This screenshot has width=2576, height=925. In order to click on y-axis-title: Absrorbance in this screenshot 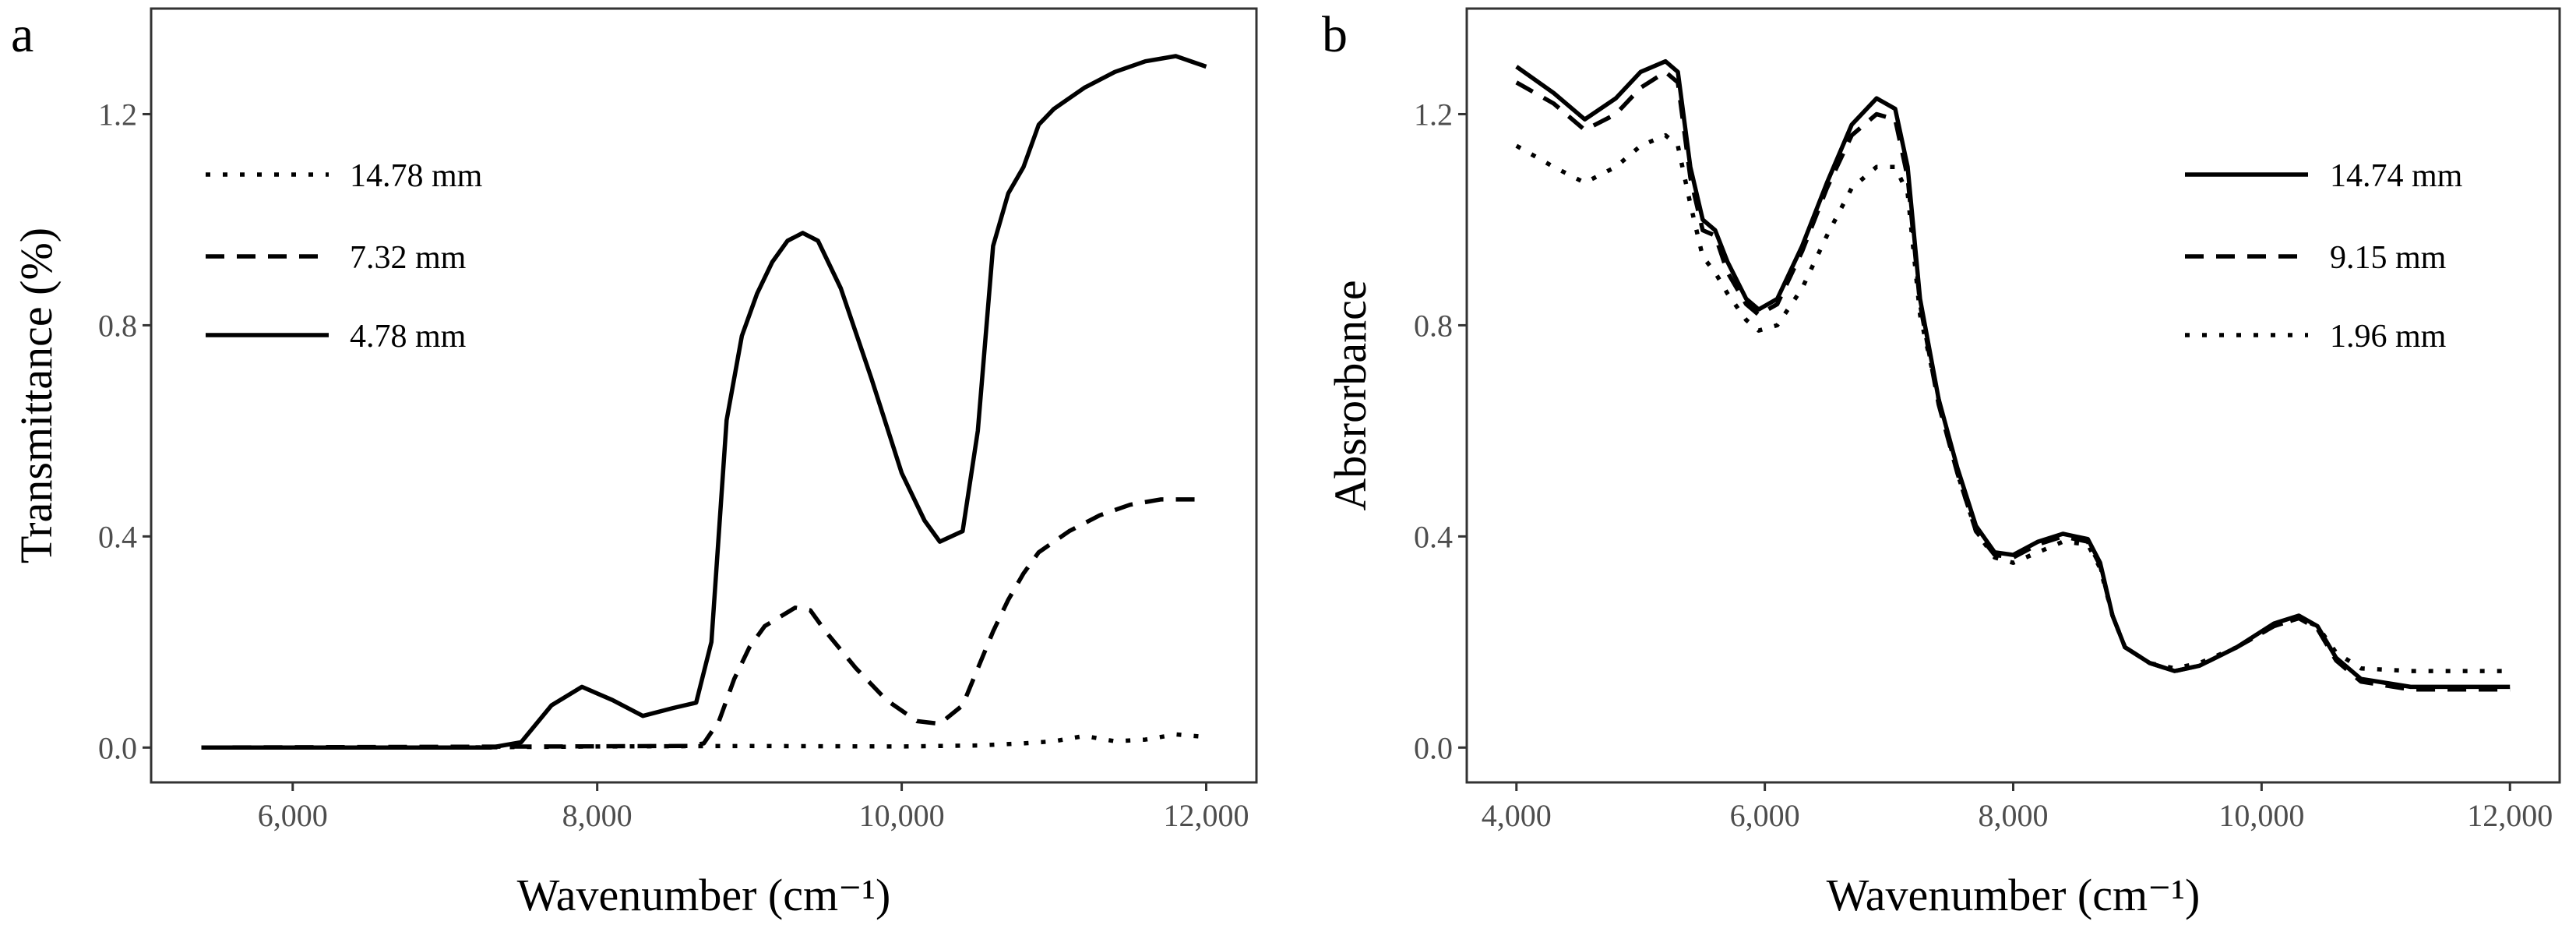, I will do `click(1350, 395)`.